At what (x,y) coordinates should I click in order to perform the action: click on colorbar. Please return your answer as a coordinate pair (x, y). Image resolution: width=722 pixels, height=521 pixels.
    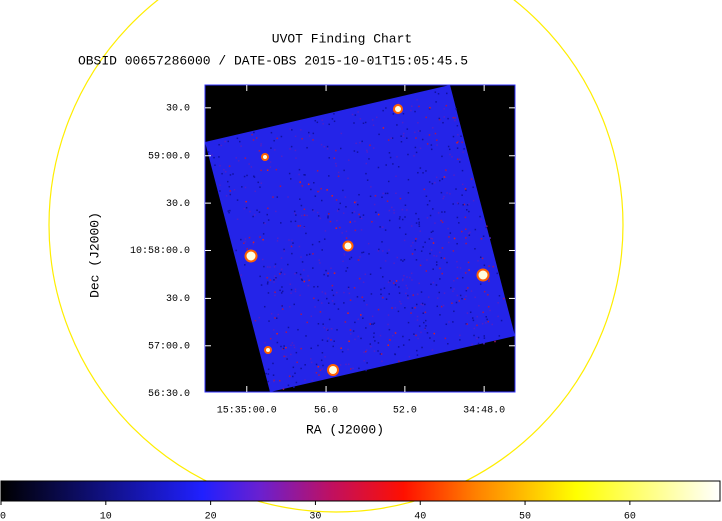
    Looking at the image, I should click on (360, 491).